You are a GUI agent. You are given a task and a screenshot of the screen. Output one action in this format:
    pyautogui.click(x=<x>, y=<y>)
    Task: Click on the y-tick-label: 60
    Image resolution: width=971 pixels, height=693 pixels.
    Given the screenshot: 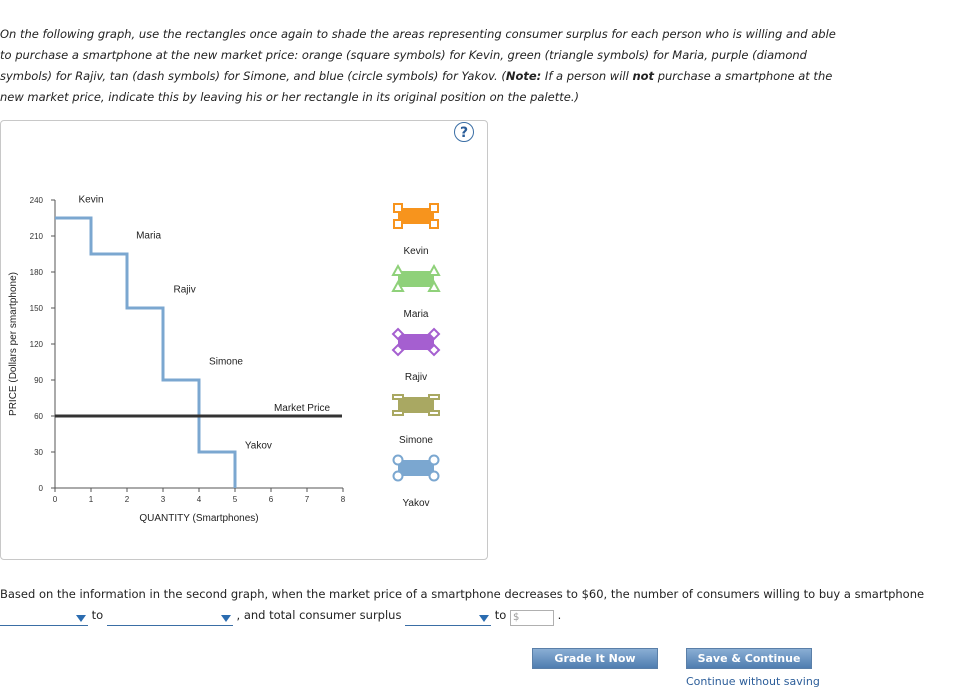 What is the action you would take?
    pyautogui.click(x=38, y=416)
    